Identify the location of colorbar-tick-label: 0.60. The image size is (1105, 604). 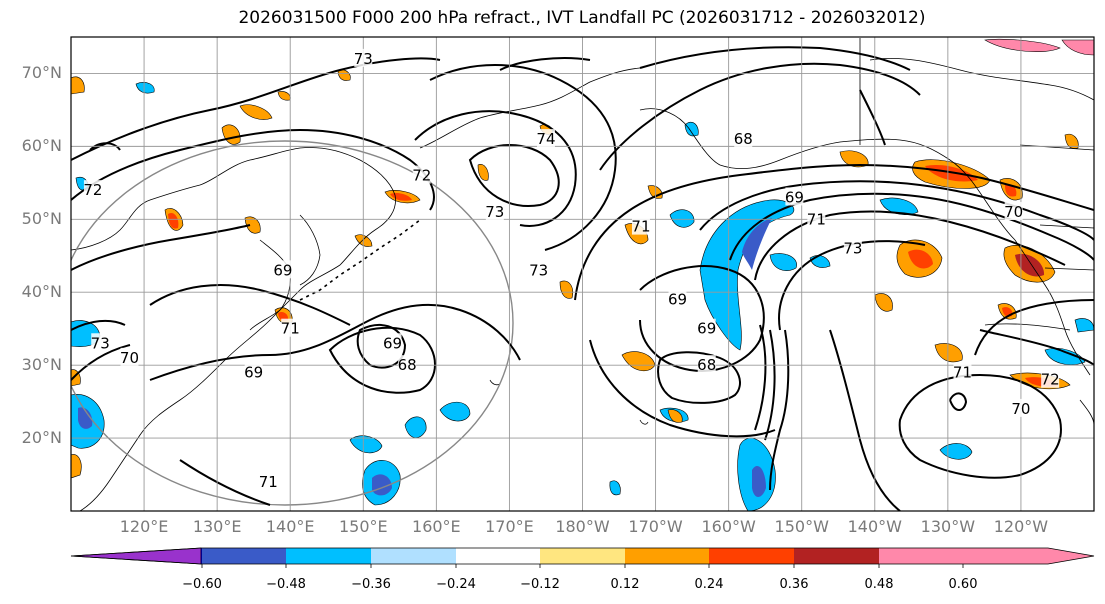
(963, 584).